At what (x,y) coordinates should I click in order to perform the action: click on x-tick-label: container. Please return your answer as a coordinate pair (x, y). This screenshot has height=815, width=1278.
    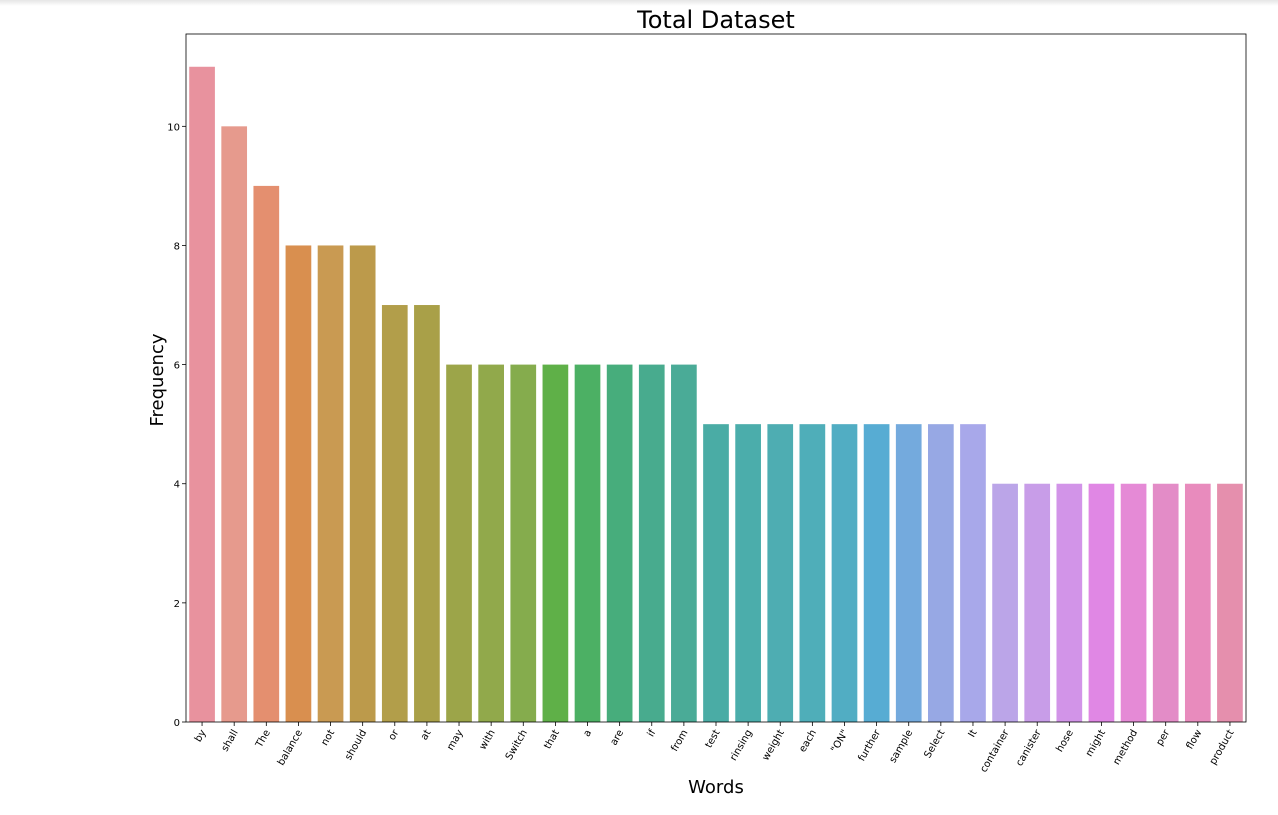
    Looking at the image, I should click on (995, 750).